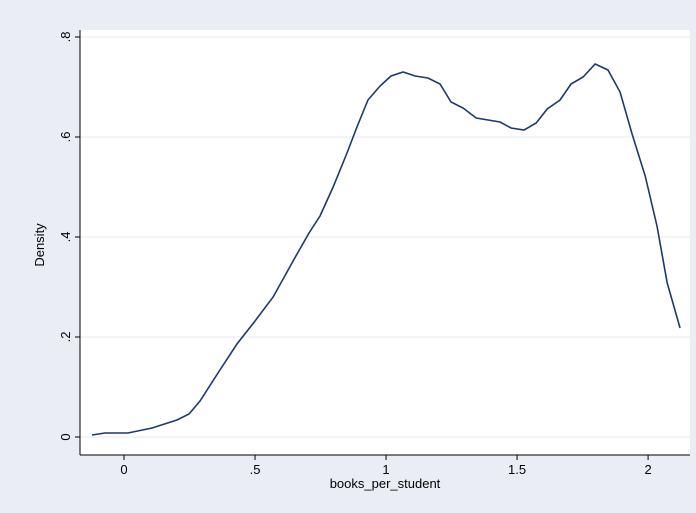  What do you see at coordinates (65, 436) in the screenshot?
I see `y-tick-label: 0` at bounding box center [65, 436].